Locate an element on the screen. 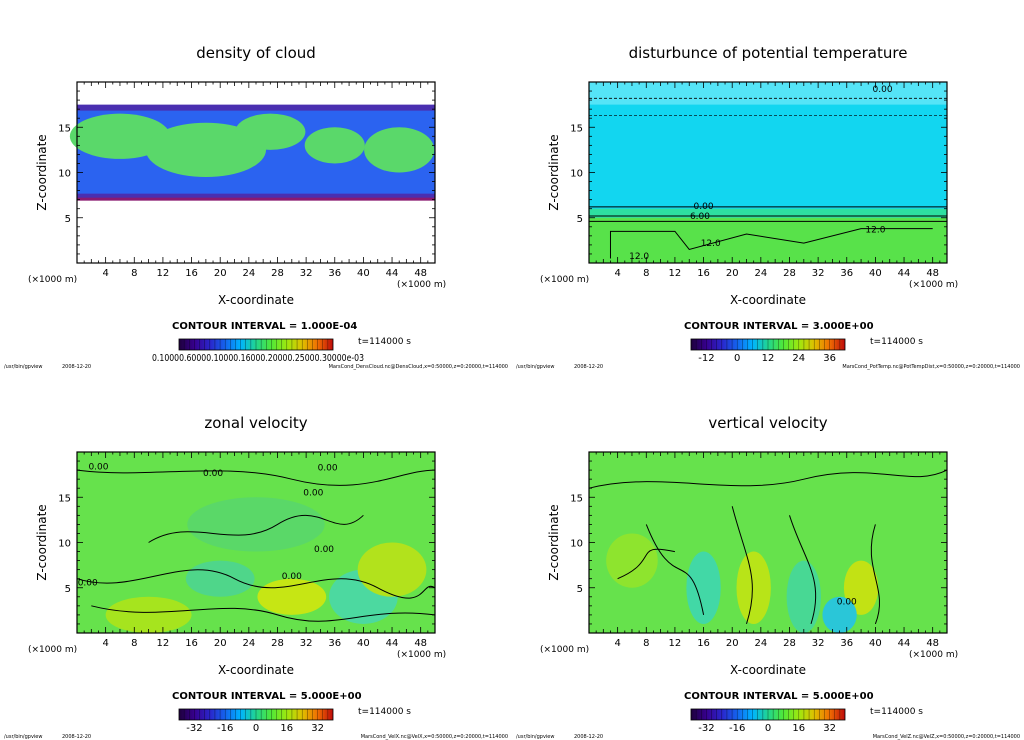 The height and width of the screenshot is (740, 1024). velz-x-tick-label: 20 is located at coordinates (732, 643).